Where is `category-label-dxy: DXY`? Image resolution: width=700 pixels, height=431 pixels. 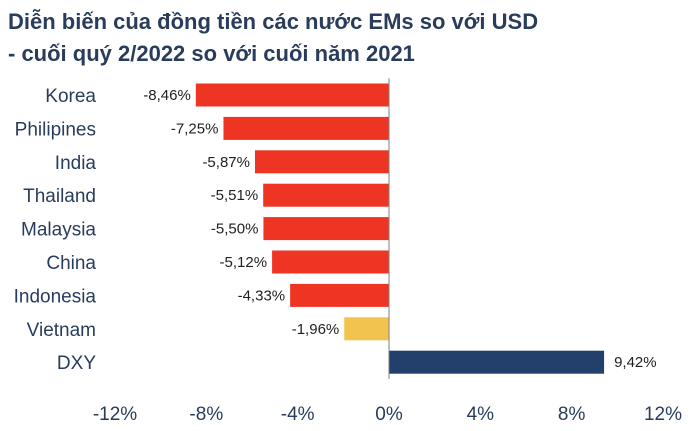
category-label-dxy: DXY is located at coordinates (76, 363).